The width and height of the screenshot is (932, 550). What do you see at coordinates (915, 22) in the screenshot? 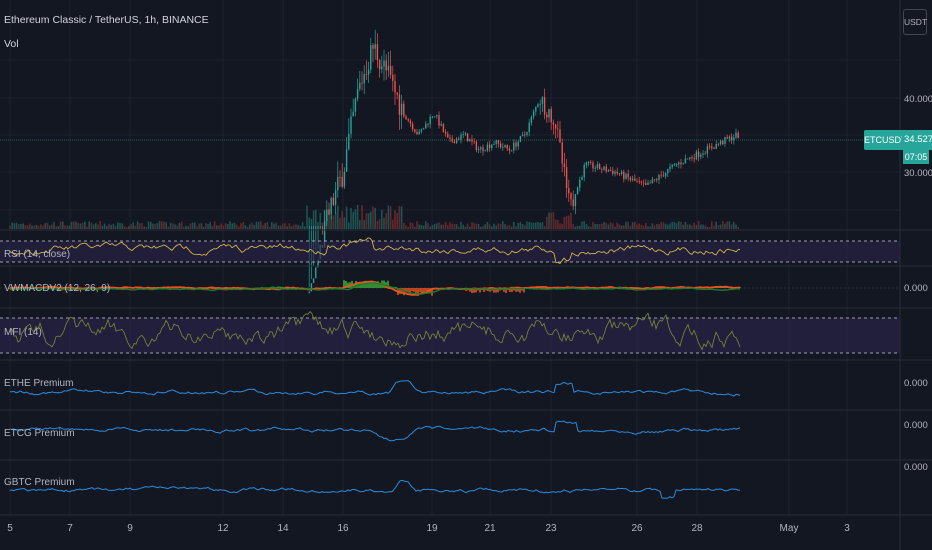
I see `currency-button: USDT` at bounding box center [915, 22].